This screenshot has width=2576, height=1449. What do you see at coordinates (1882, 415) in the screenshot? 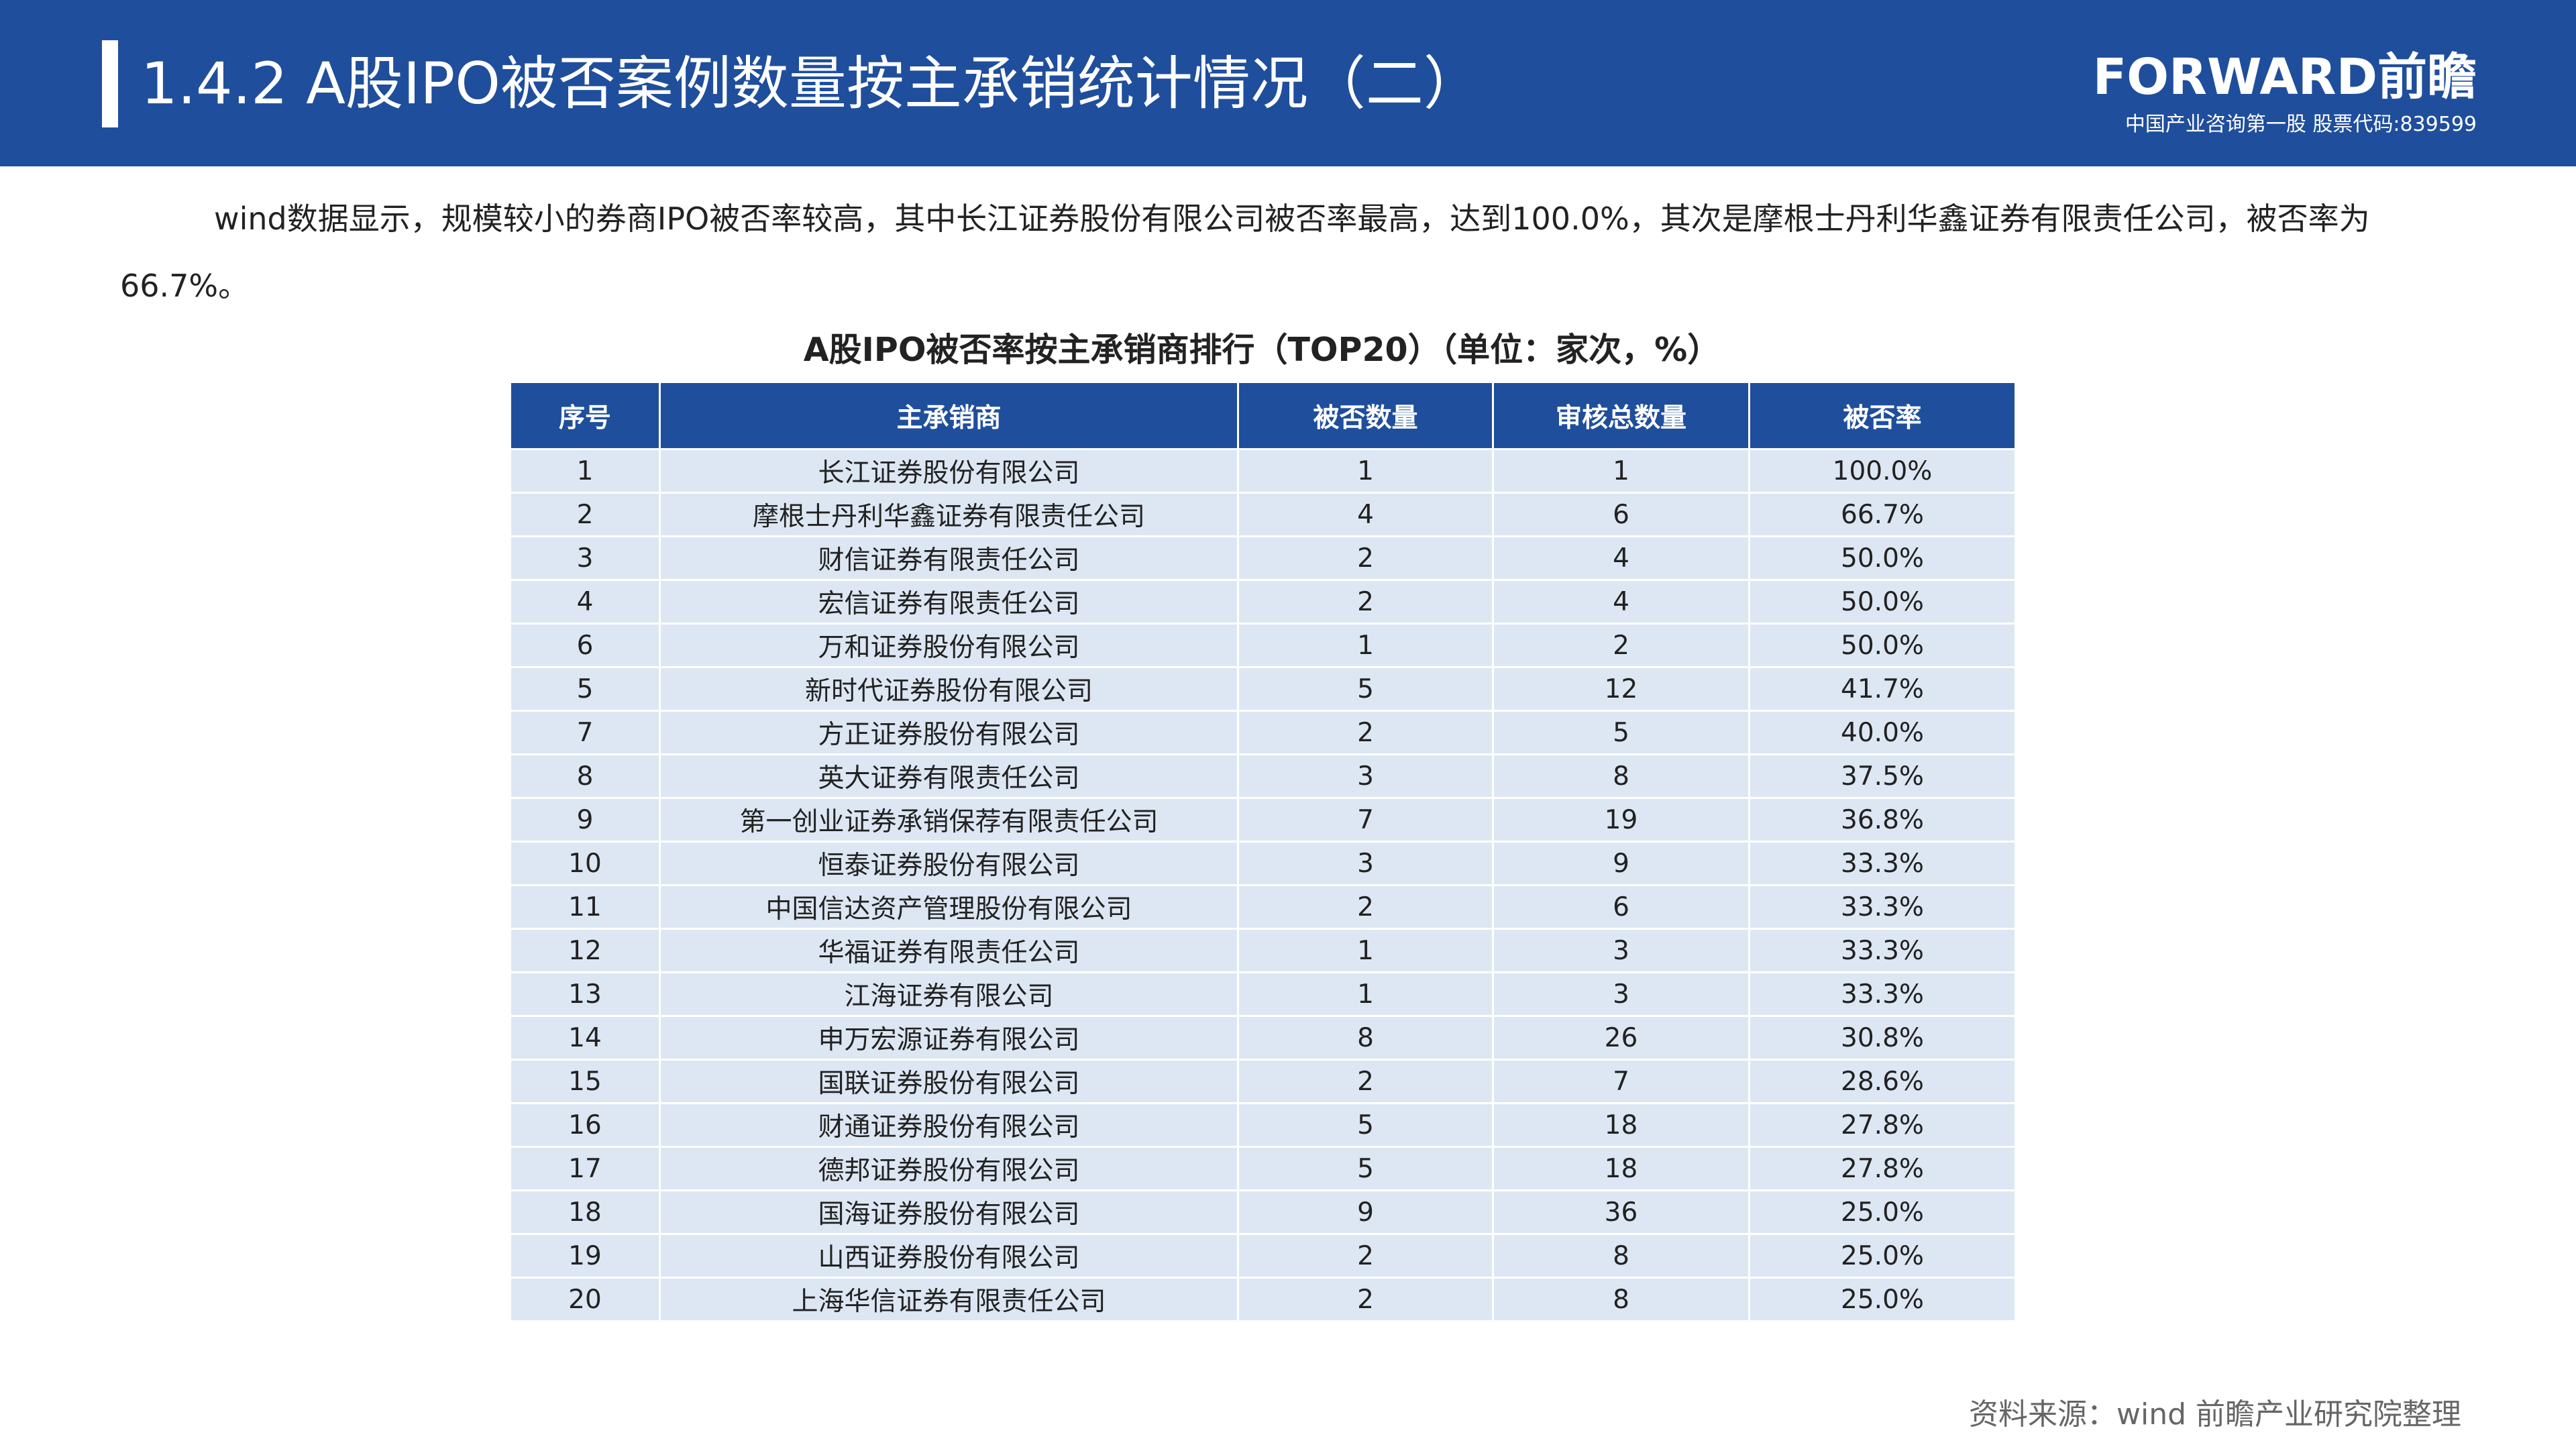
I see `column-header: 被否率` at bounding box center [1882, 415].